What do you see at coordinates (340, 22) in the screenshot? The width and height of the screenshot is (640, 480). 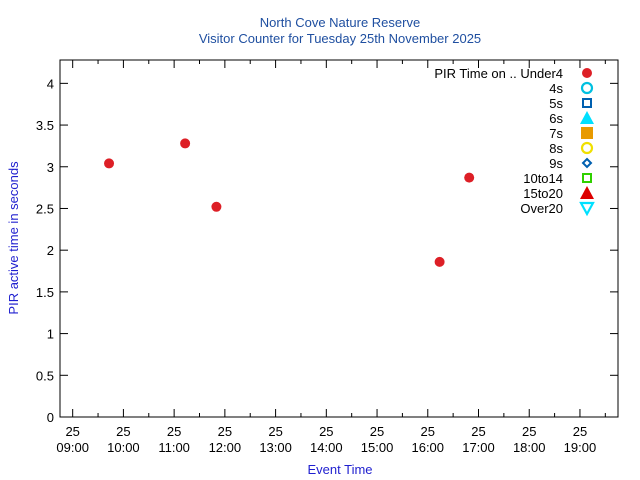 I see `chart-title: North Cove Nature Reserve` at bounding box center [340, 22].